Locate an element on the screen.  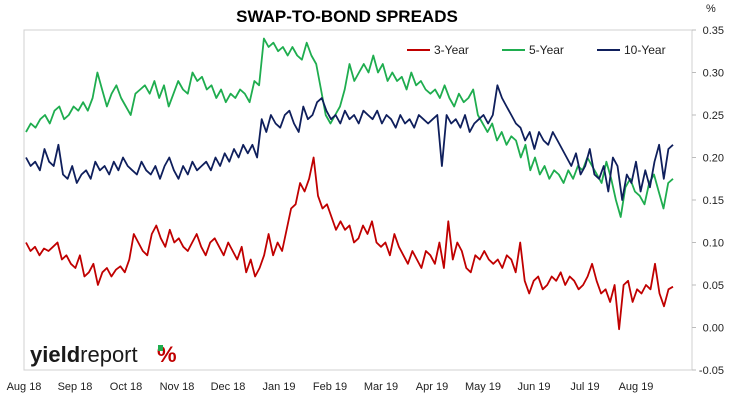
svg-text: yieldreport is located at coordinates (84, 354).